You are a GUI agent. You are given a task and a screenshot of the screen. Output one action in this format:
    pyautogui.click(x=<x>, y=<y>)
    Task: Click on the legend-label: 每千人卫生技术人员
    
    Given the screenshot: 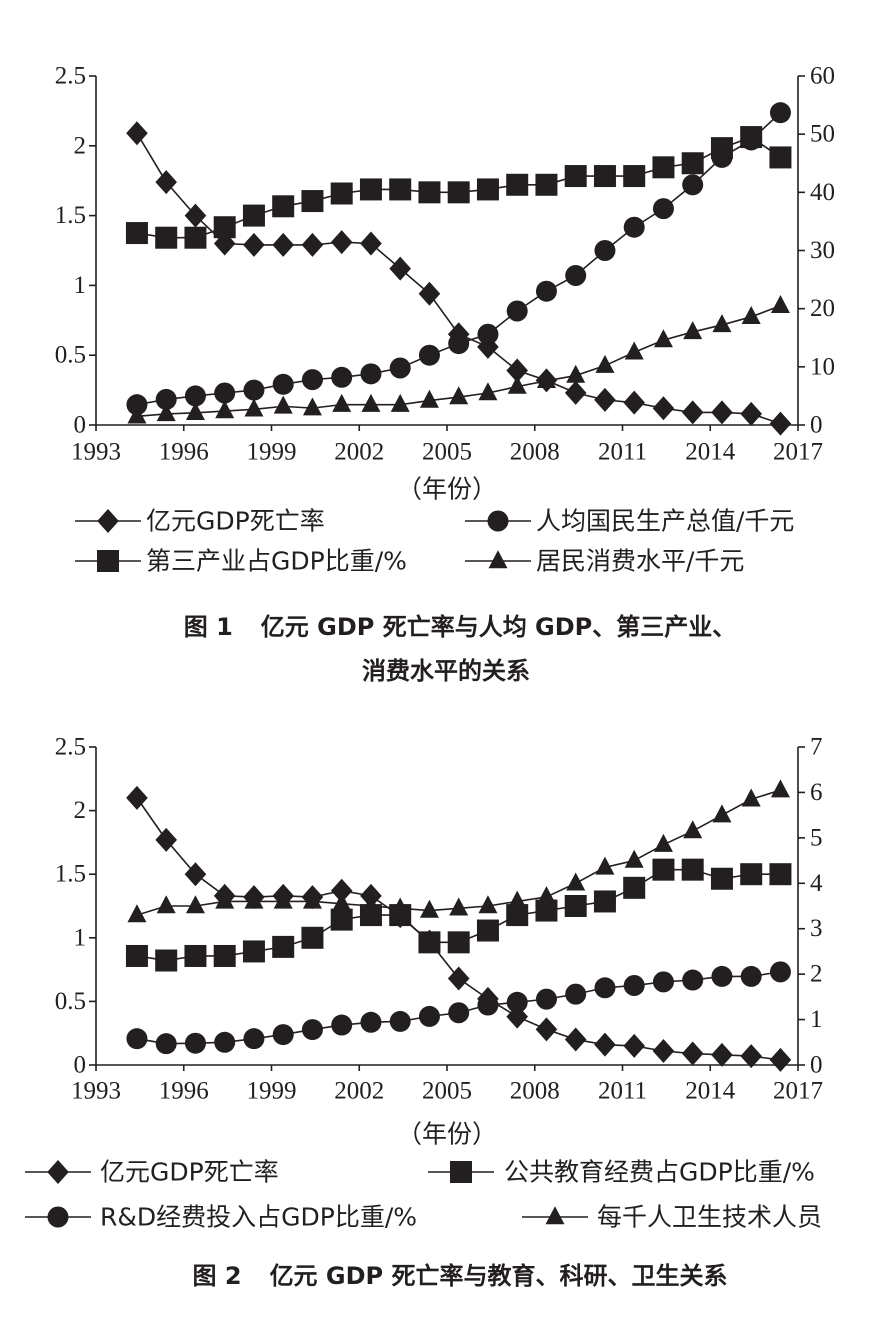 What is the action you would take?
    pyautogui.click(x=709, y=1217)
    